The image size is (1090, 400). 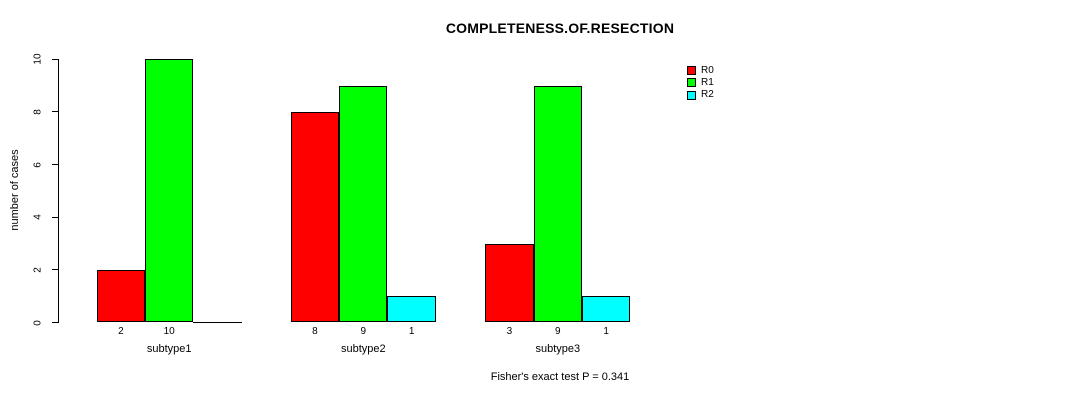 I want to click on legend-item-R2: R2, so click(x=700, y=95).